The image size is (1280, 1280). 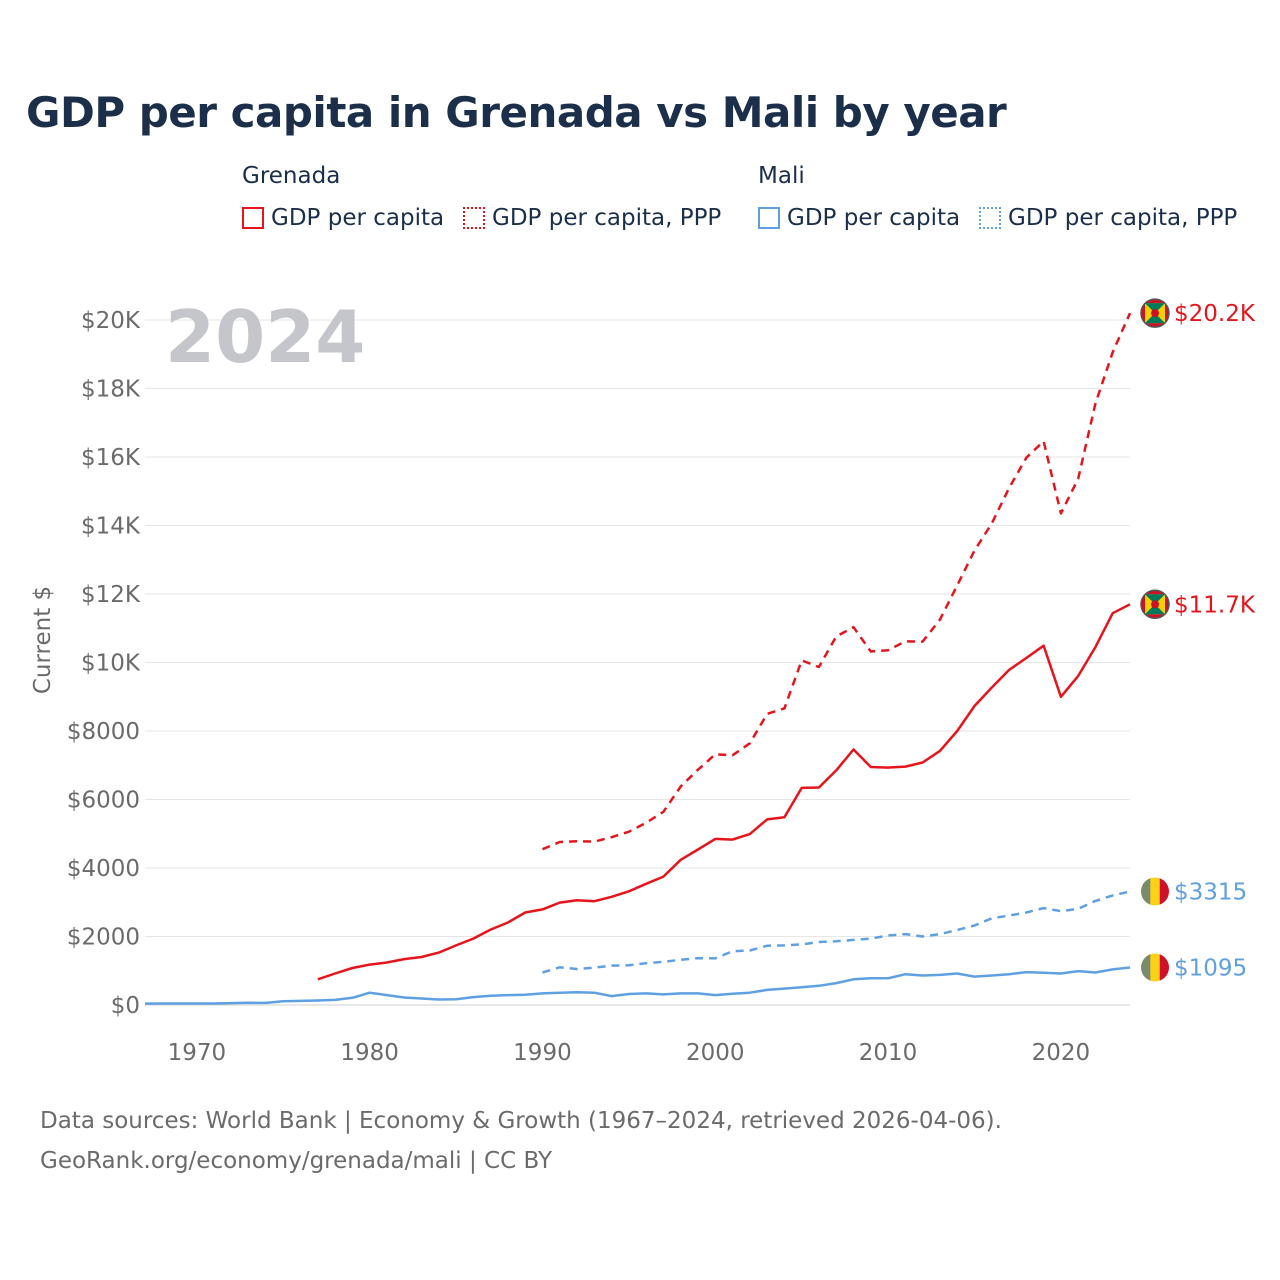 What do you see at coordinates (111, 321) in the screenshot?
I see `y-tick-label: $20K` at bounding box center [111, 321].